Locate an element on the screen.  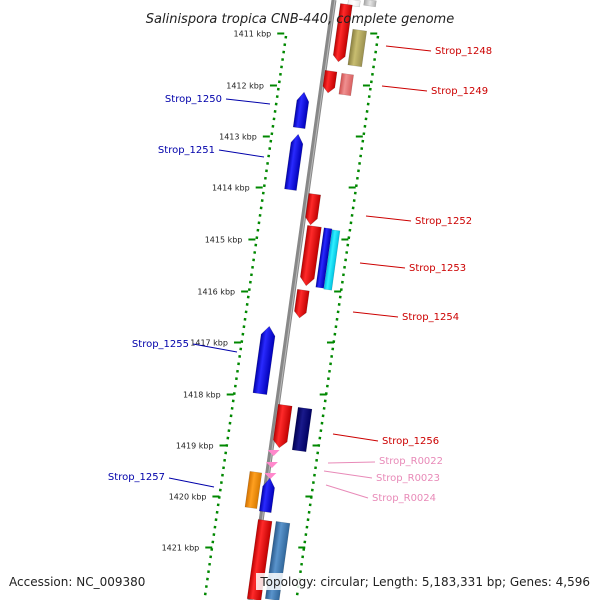
gene-label-strop-1248: Strop_1248 is located at coordinates (463, 51).